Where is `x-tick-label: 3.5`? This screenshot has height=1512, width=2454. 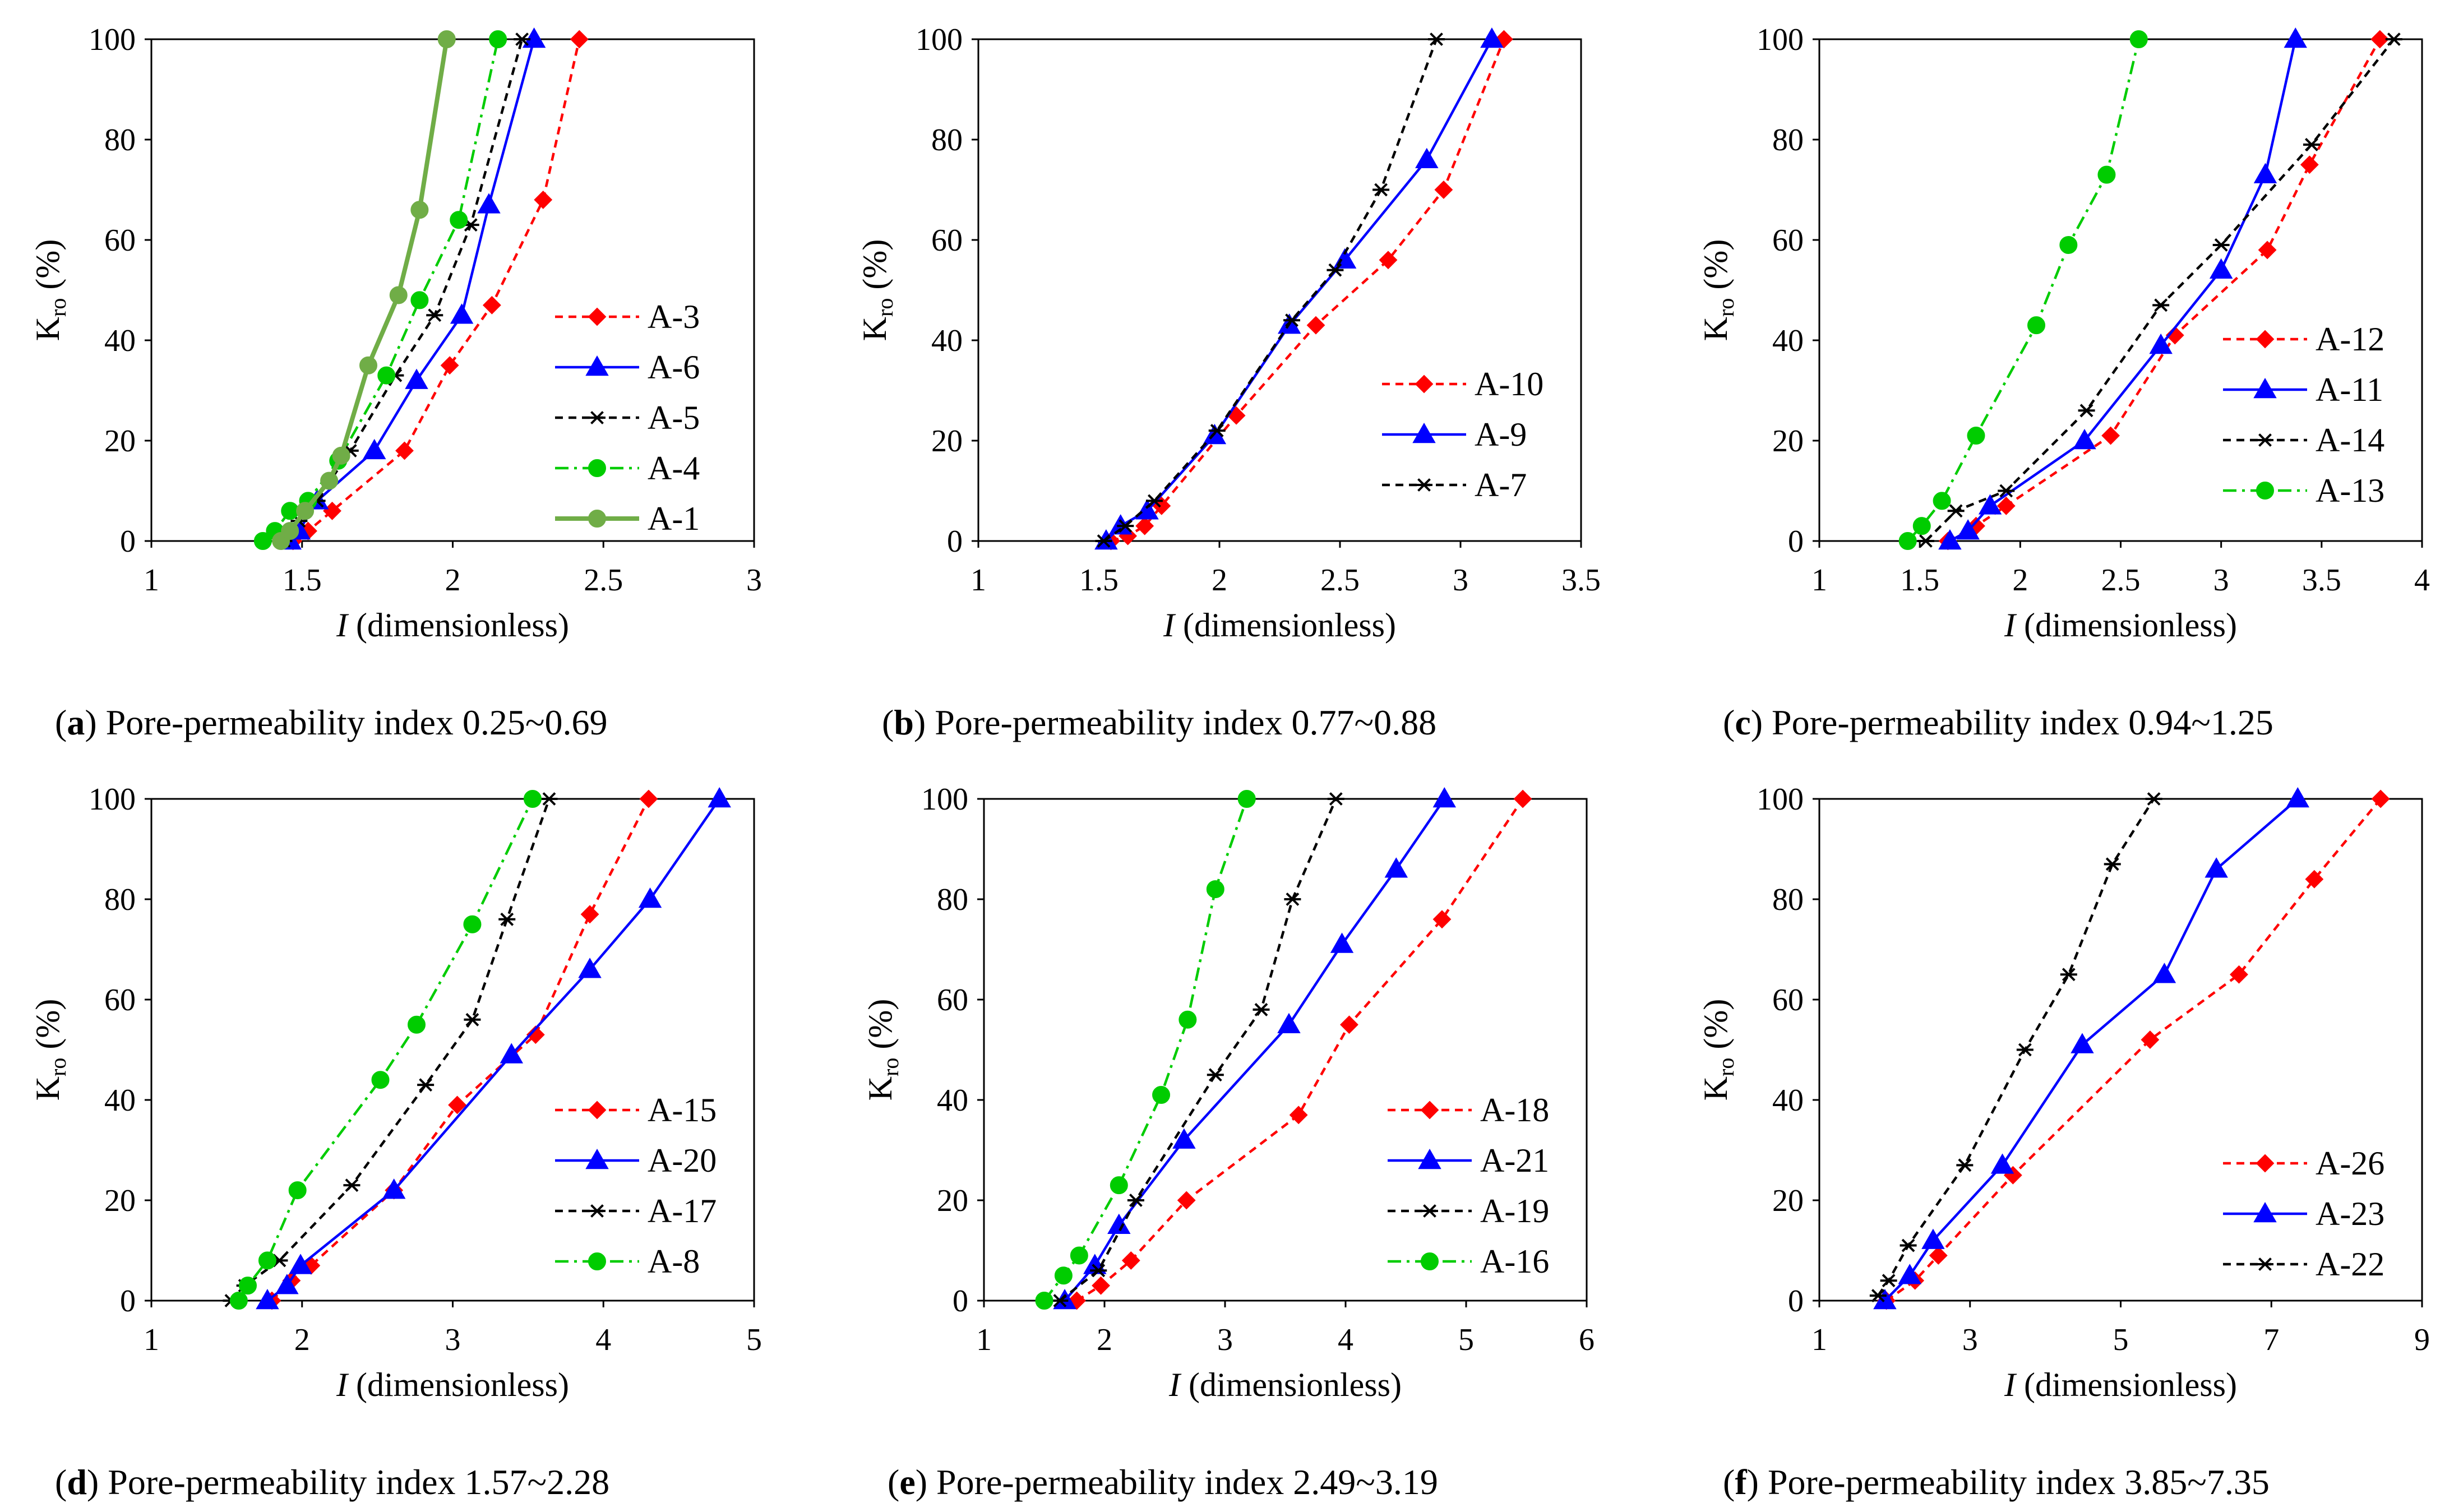 x-tick-label: 3.5 is located at coordinates (2321, 580).